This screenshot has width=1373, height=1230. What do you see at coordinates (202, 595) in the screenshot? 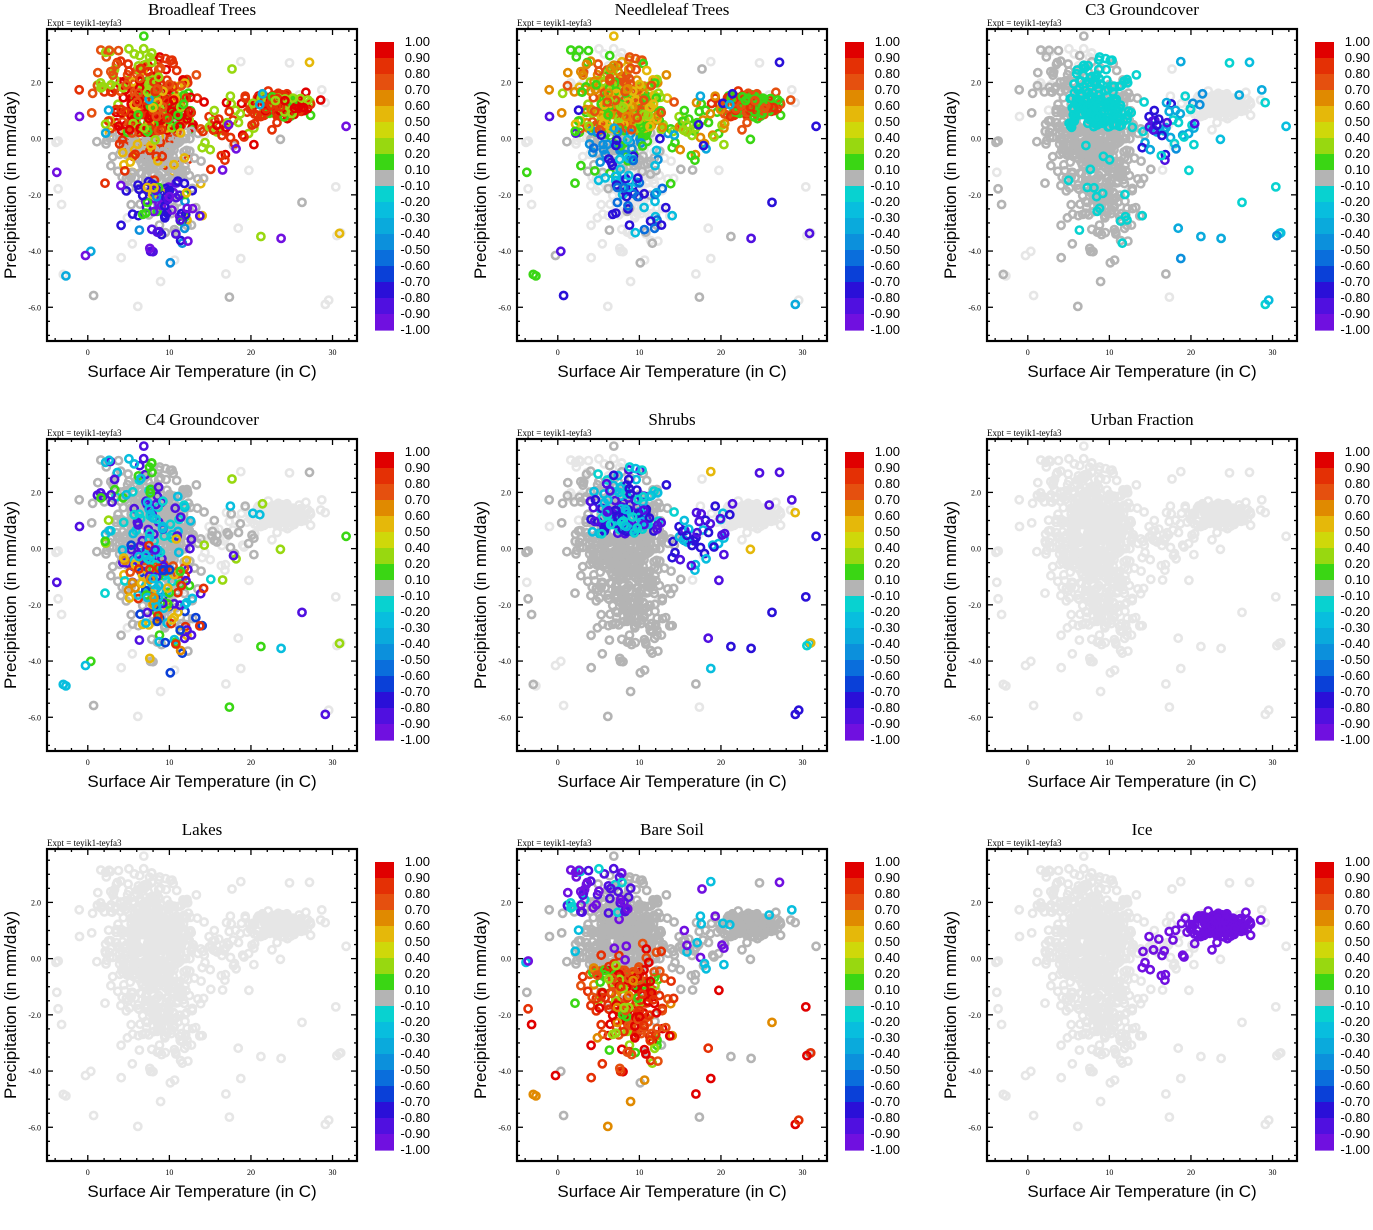
I see `plot-frame` at bounding box center [202, 595].